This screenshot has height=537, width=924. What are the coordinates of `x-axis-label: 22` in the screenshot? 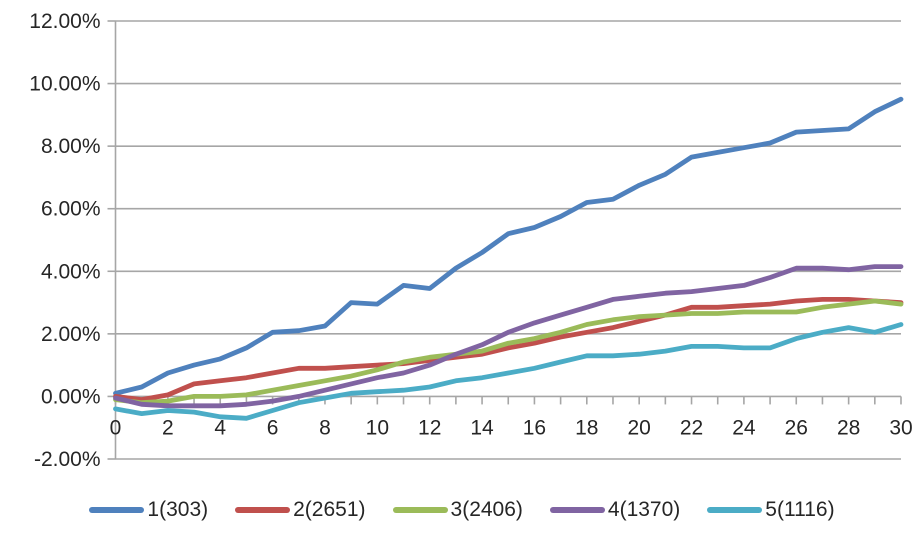 It's located at (691, 427).